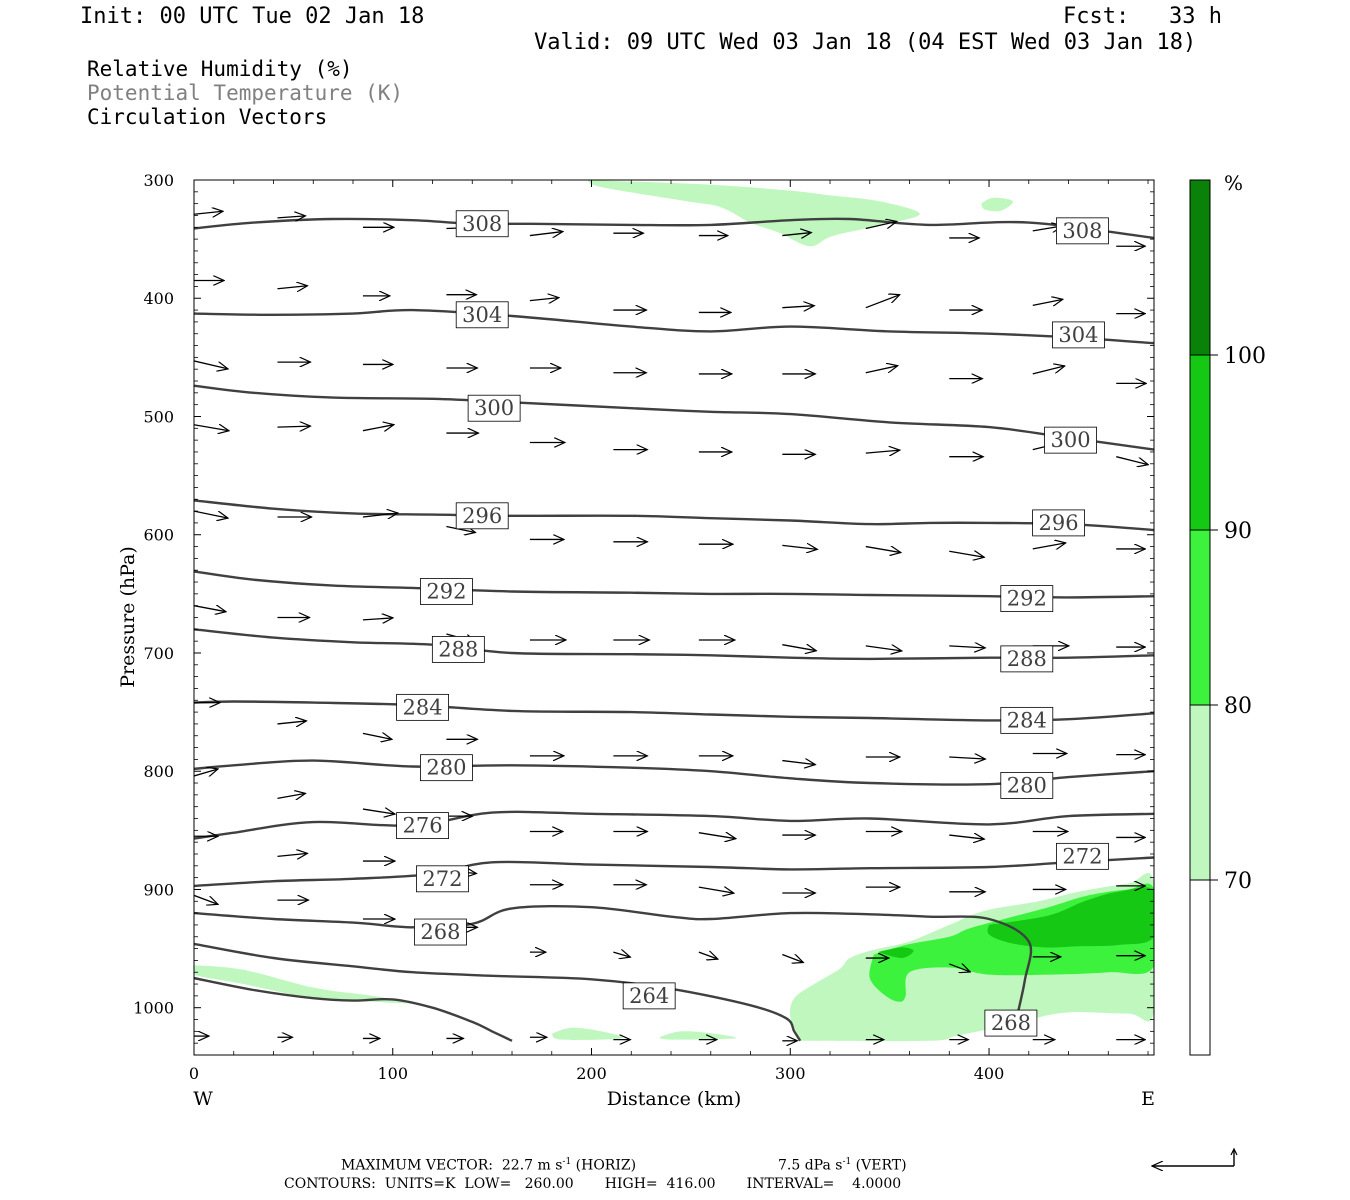  I want to click on colorbar-label-90: 90, so click(1238, 531).